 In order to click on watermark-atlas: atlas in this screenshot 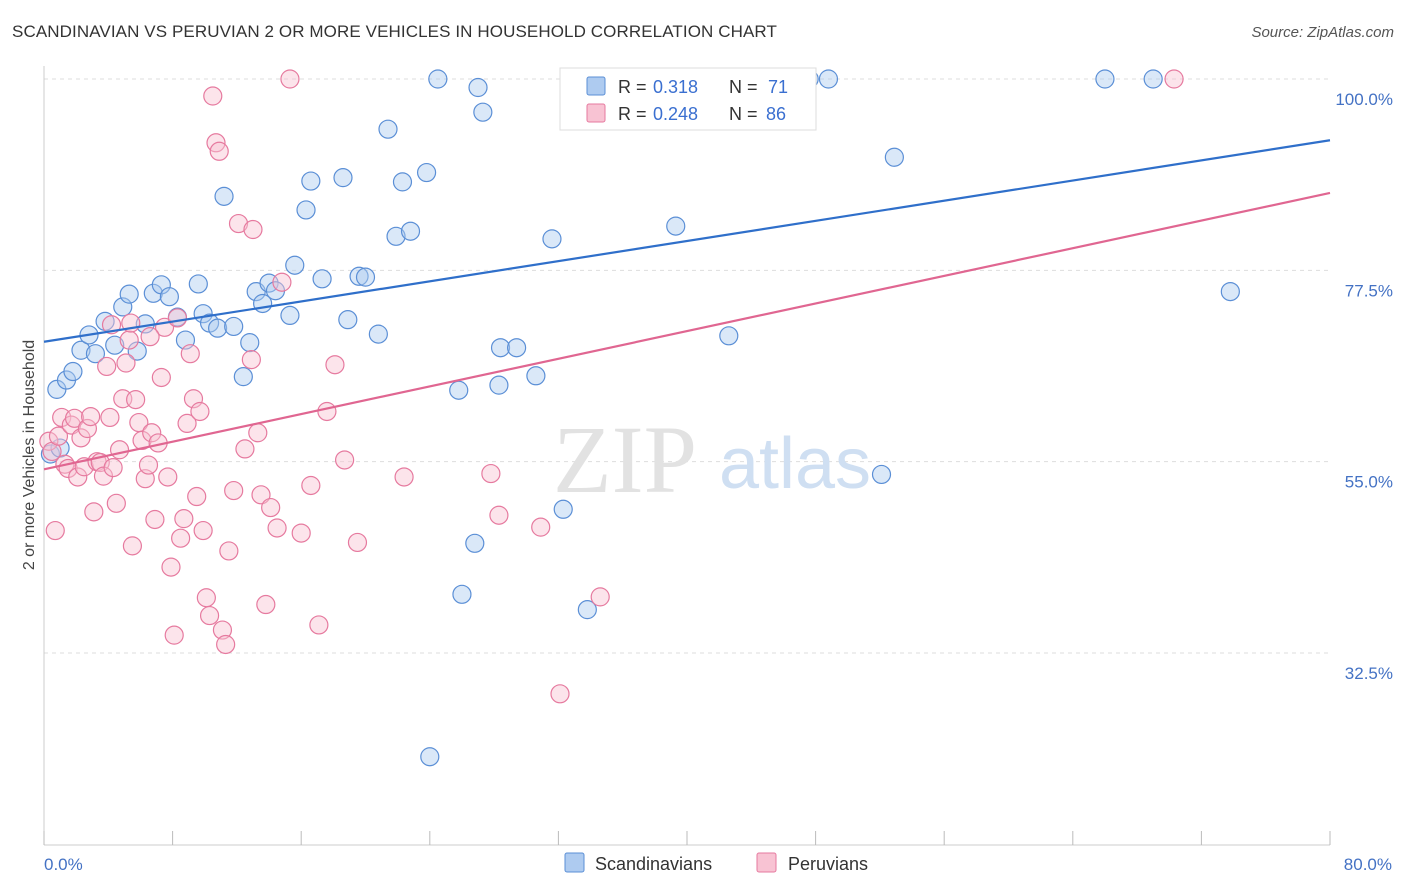, I will do `click(795, 464)`.